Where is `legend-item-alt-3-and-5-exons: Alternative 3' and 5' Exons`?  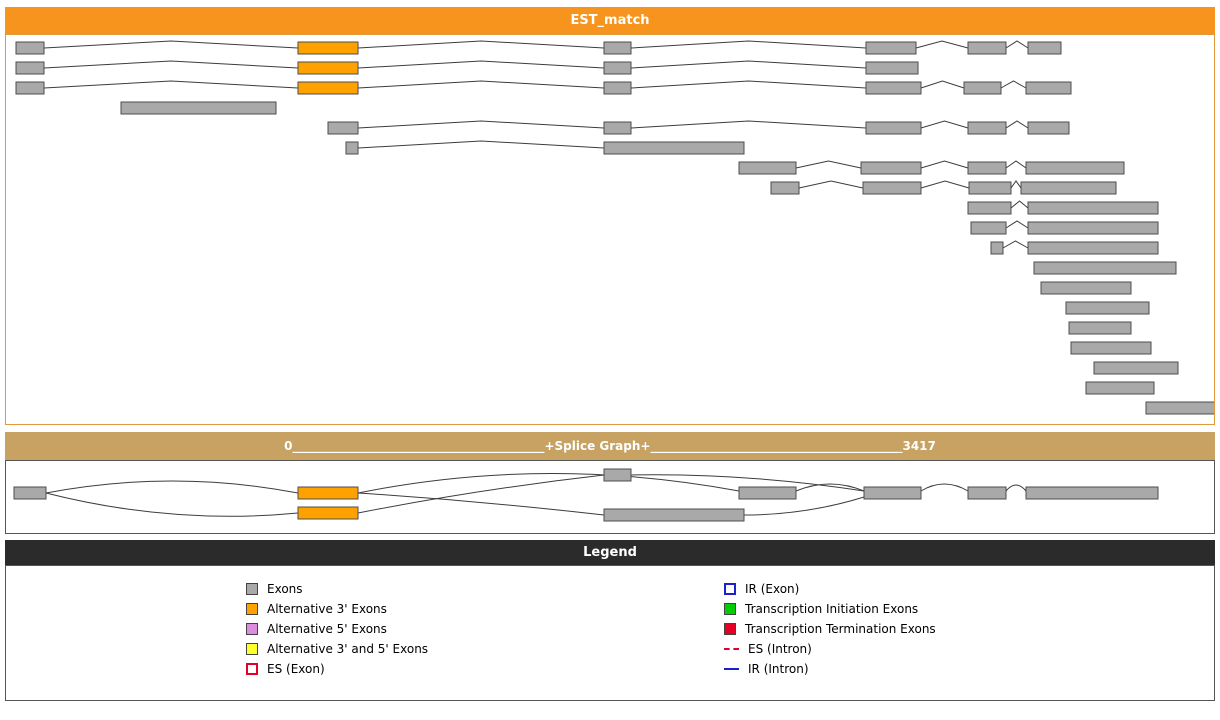 legend-item-alt-3-and-5-exons: Alternative 3' and 5' Exons is located at coordinates (337, 649).